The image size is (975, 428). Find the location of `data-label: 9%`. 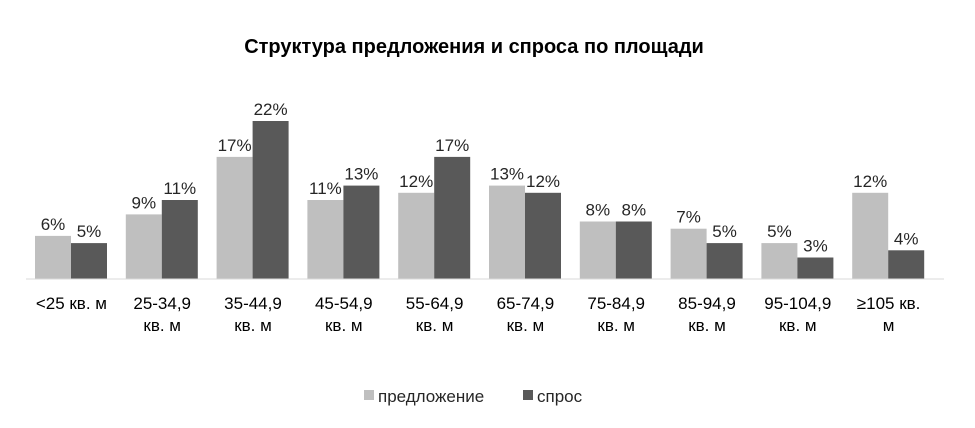

data-label: 9% is located at coordinates (144, 202).